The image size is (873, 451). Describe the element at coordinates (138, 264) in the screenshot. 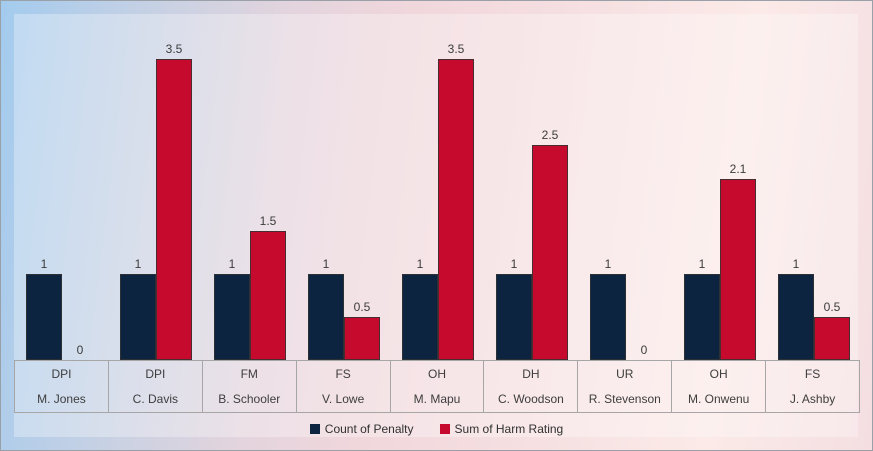

I see `data-label-count-of-penalty-c-davis: 1` at that location.